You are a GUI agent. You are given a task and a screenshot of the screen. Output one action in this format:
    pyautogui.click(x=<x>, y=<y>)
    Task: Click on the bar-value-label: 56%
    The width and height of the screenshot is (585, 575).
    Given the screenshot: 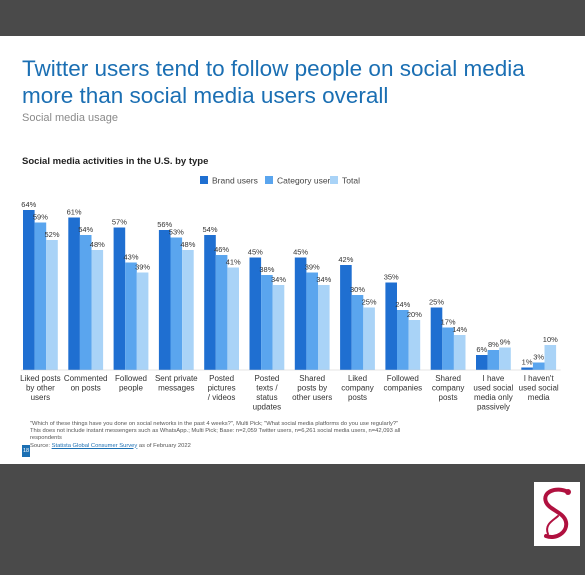 What is the action you would take?
    pyautogui.click(x=164, y=224)
    